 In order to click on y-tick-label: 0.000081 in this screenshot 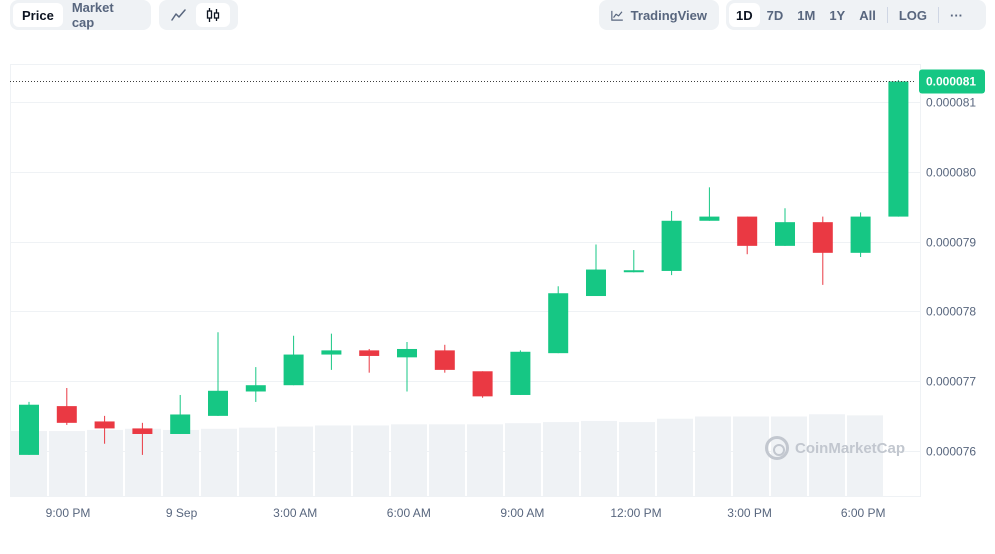, I will do `click(951, 103)`.